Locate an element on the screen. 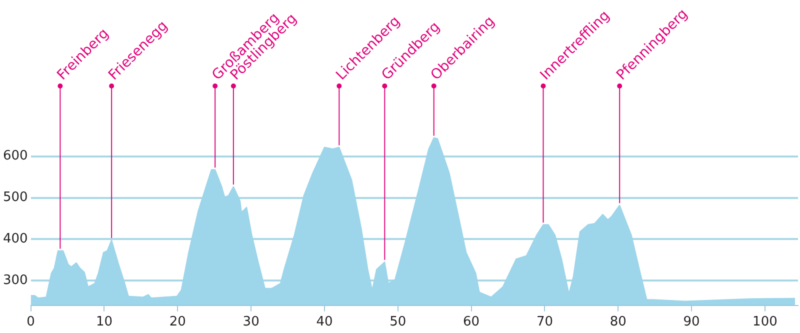  x-tick-label: 80 is located at coordinates (618, 322).